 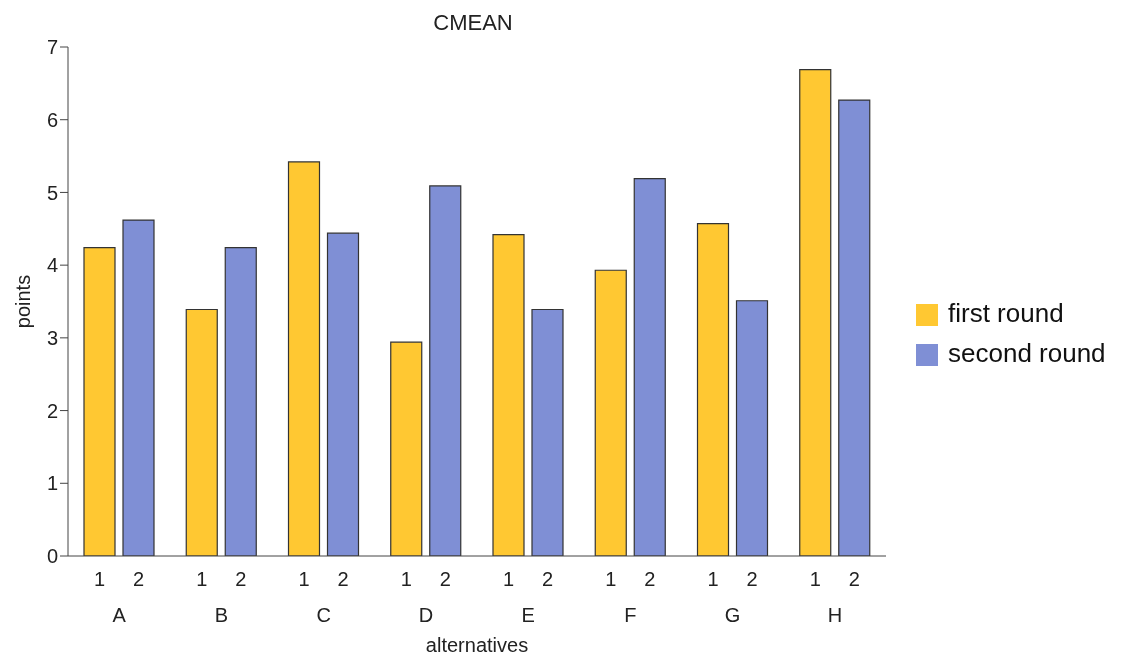 I want to click on x-tick-label: D, so click(x=426, y=615).